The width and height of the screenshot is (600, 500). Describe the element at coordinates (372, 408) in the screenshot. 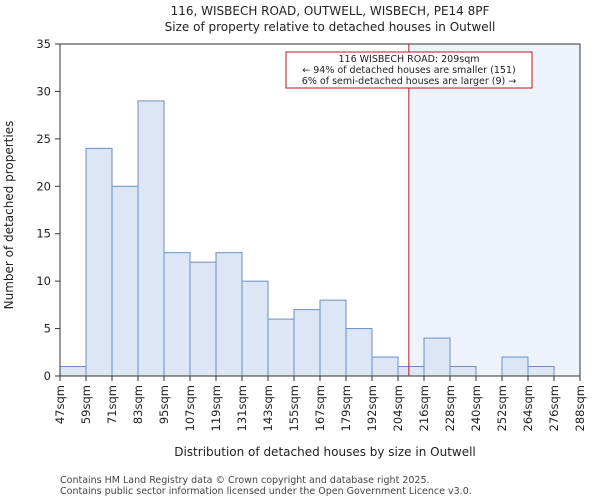

I see `x-tick-label-192sqm: 192sqm` at that location.